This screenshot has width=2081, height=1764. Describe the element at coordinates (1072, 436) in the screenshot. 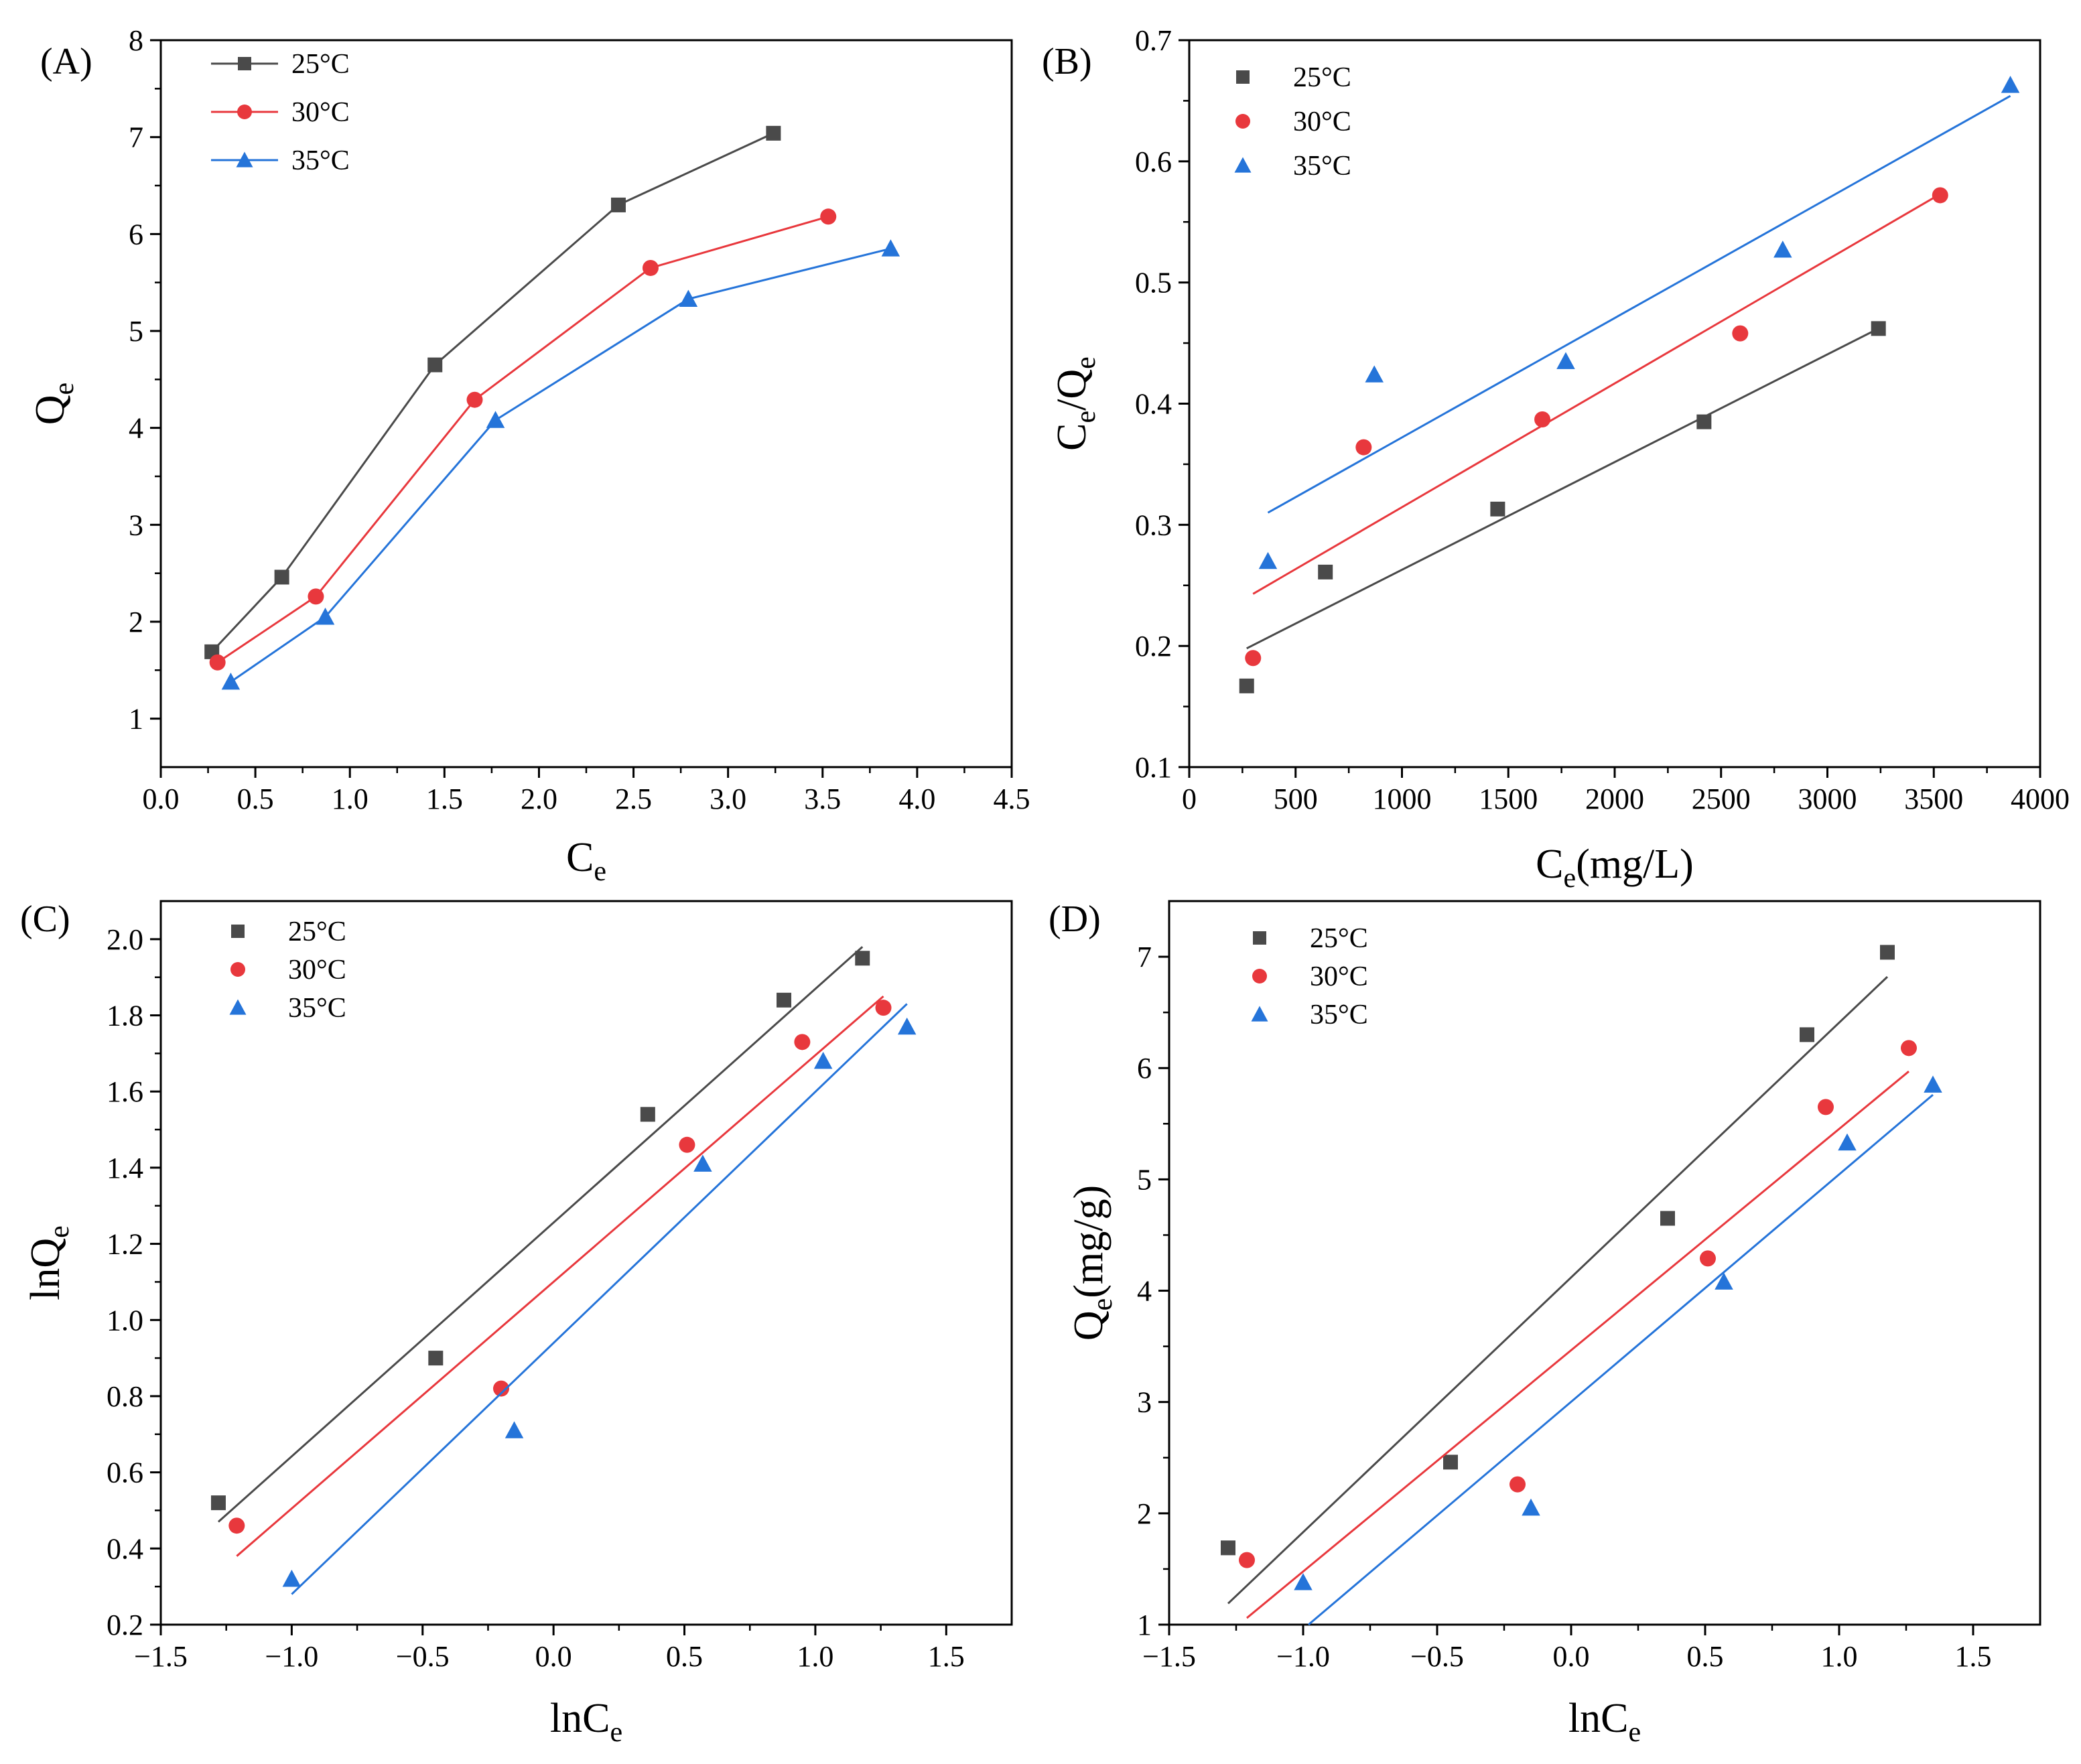

I see `y-axis-title-main: C` at that location.